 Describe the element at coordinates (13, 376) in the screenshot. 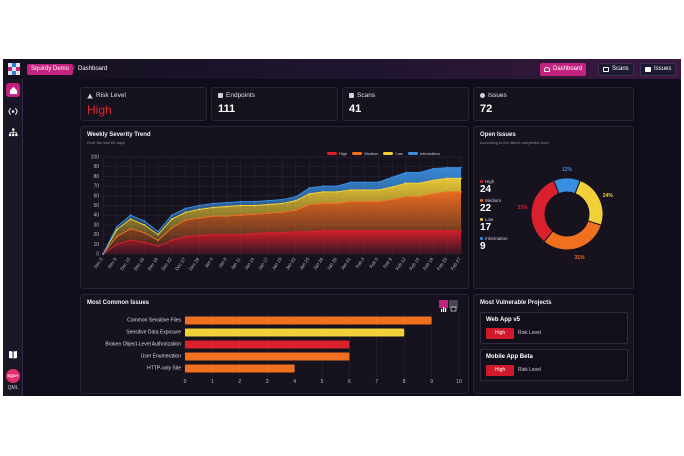

I see `avatar: SQDY` at that location.